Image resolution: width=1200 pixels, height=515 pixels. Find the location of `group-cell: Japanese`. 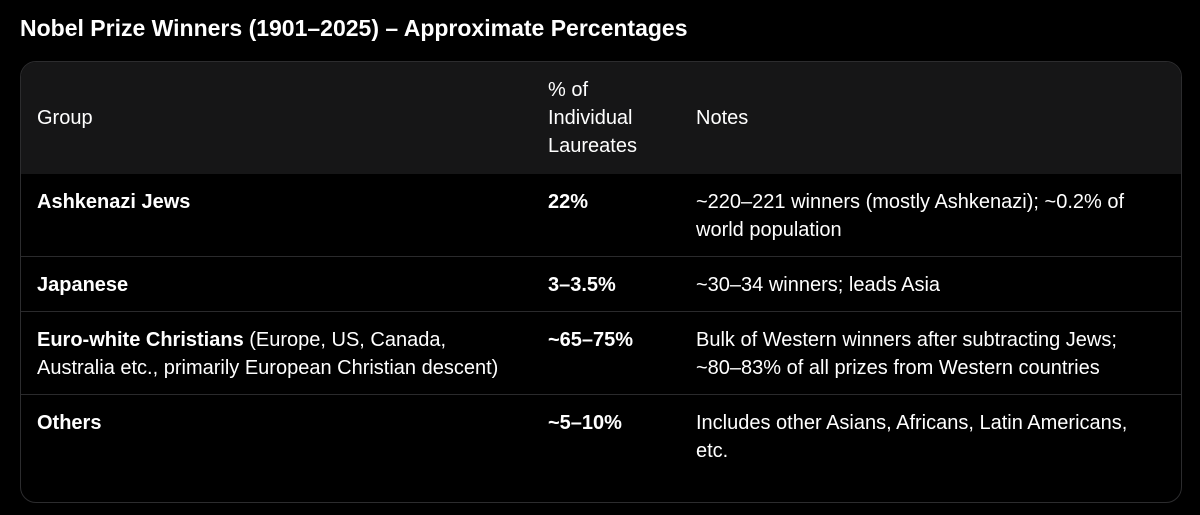

group-cell: Japanese is located at coordinates (276, 284).